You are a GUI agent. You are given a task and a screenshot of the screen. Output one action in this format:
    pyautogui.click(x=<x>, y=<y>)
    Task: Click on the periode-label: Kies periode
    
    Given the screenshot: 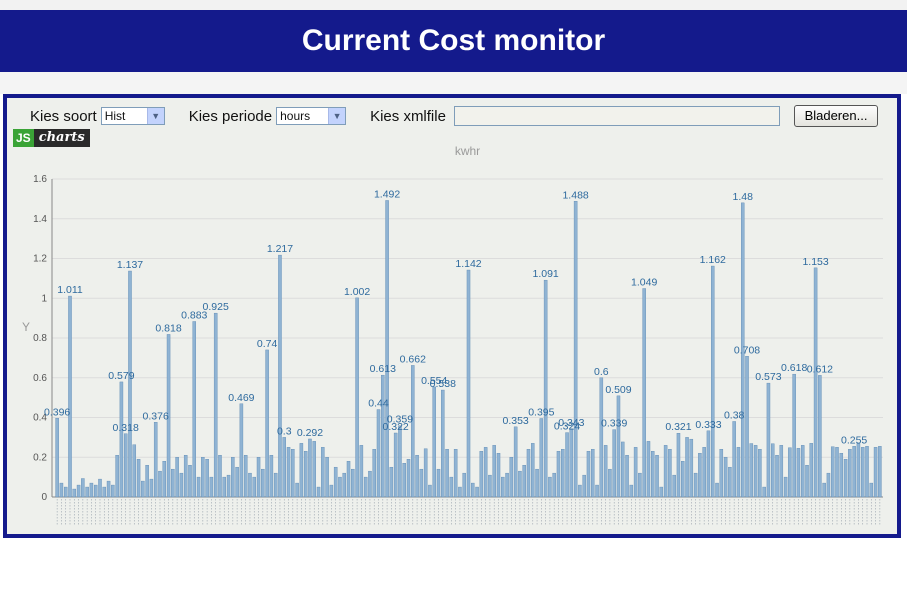 What is the action you would take?
    pyautogui.click(x=230, y=116)
    